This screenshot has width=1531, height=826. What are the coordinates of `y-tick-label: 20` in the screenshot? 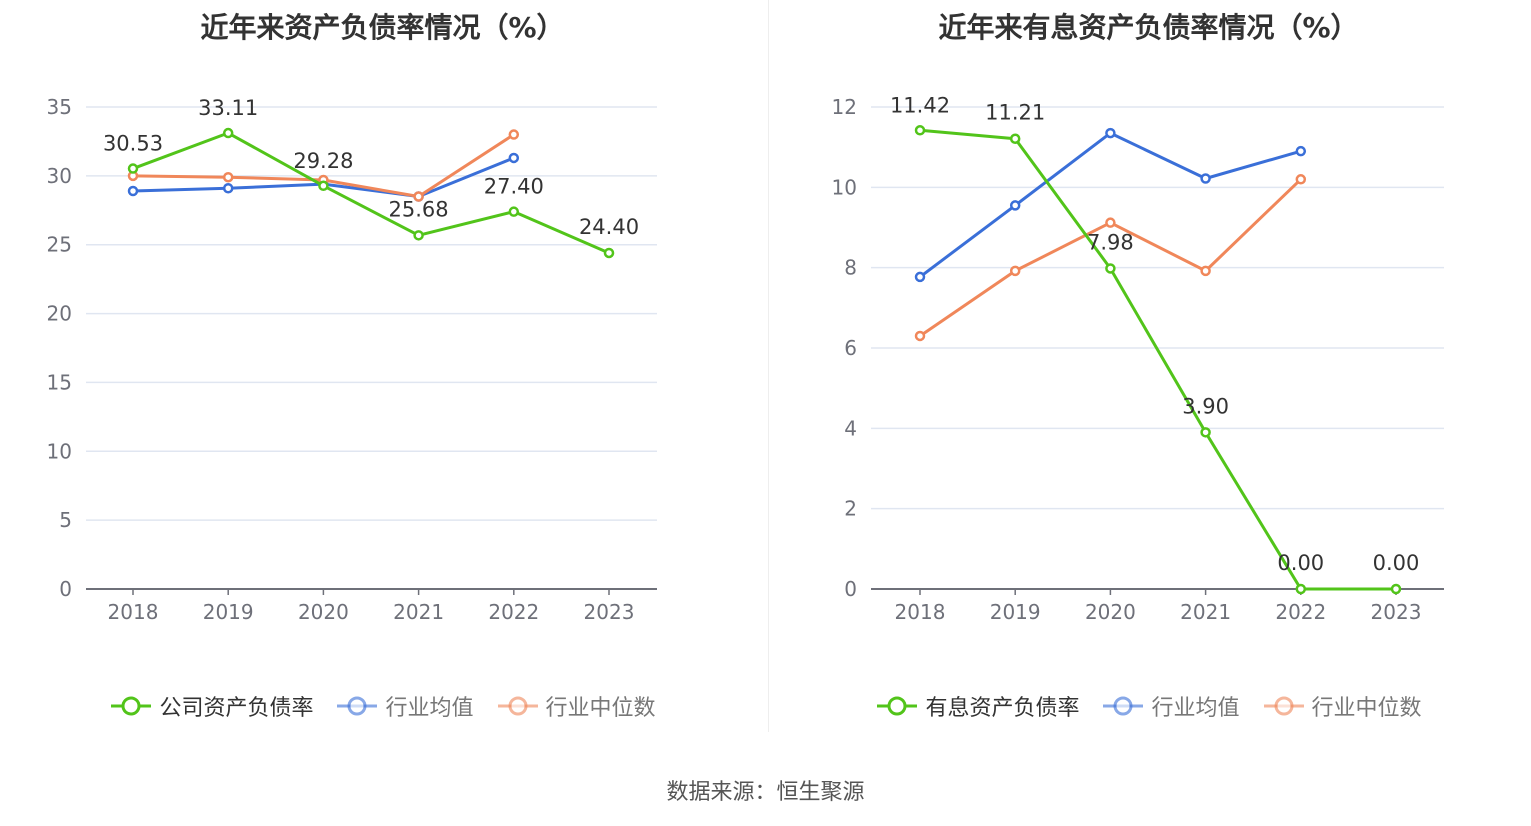 It's located at (59, 314).